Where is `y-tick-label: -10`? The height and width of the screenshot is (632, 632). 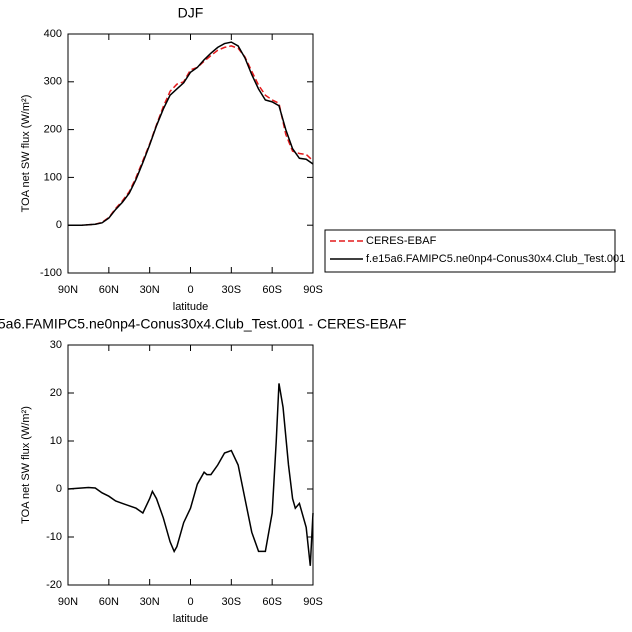
y-tick-label: -10 is located at coordinates (54, 537).